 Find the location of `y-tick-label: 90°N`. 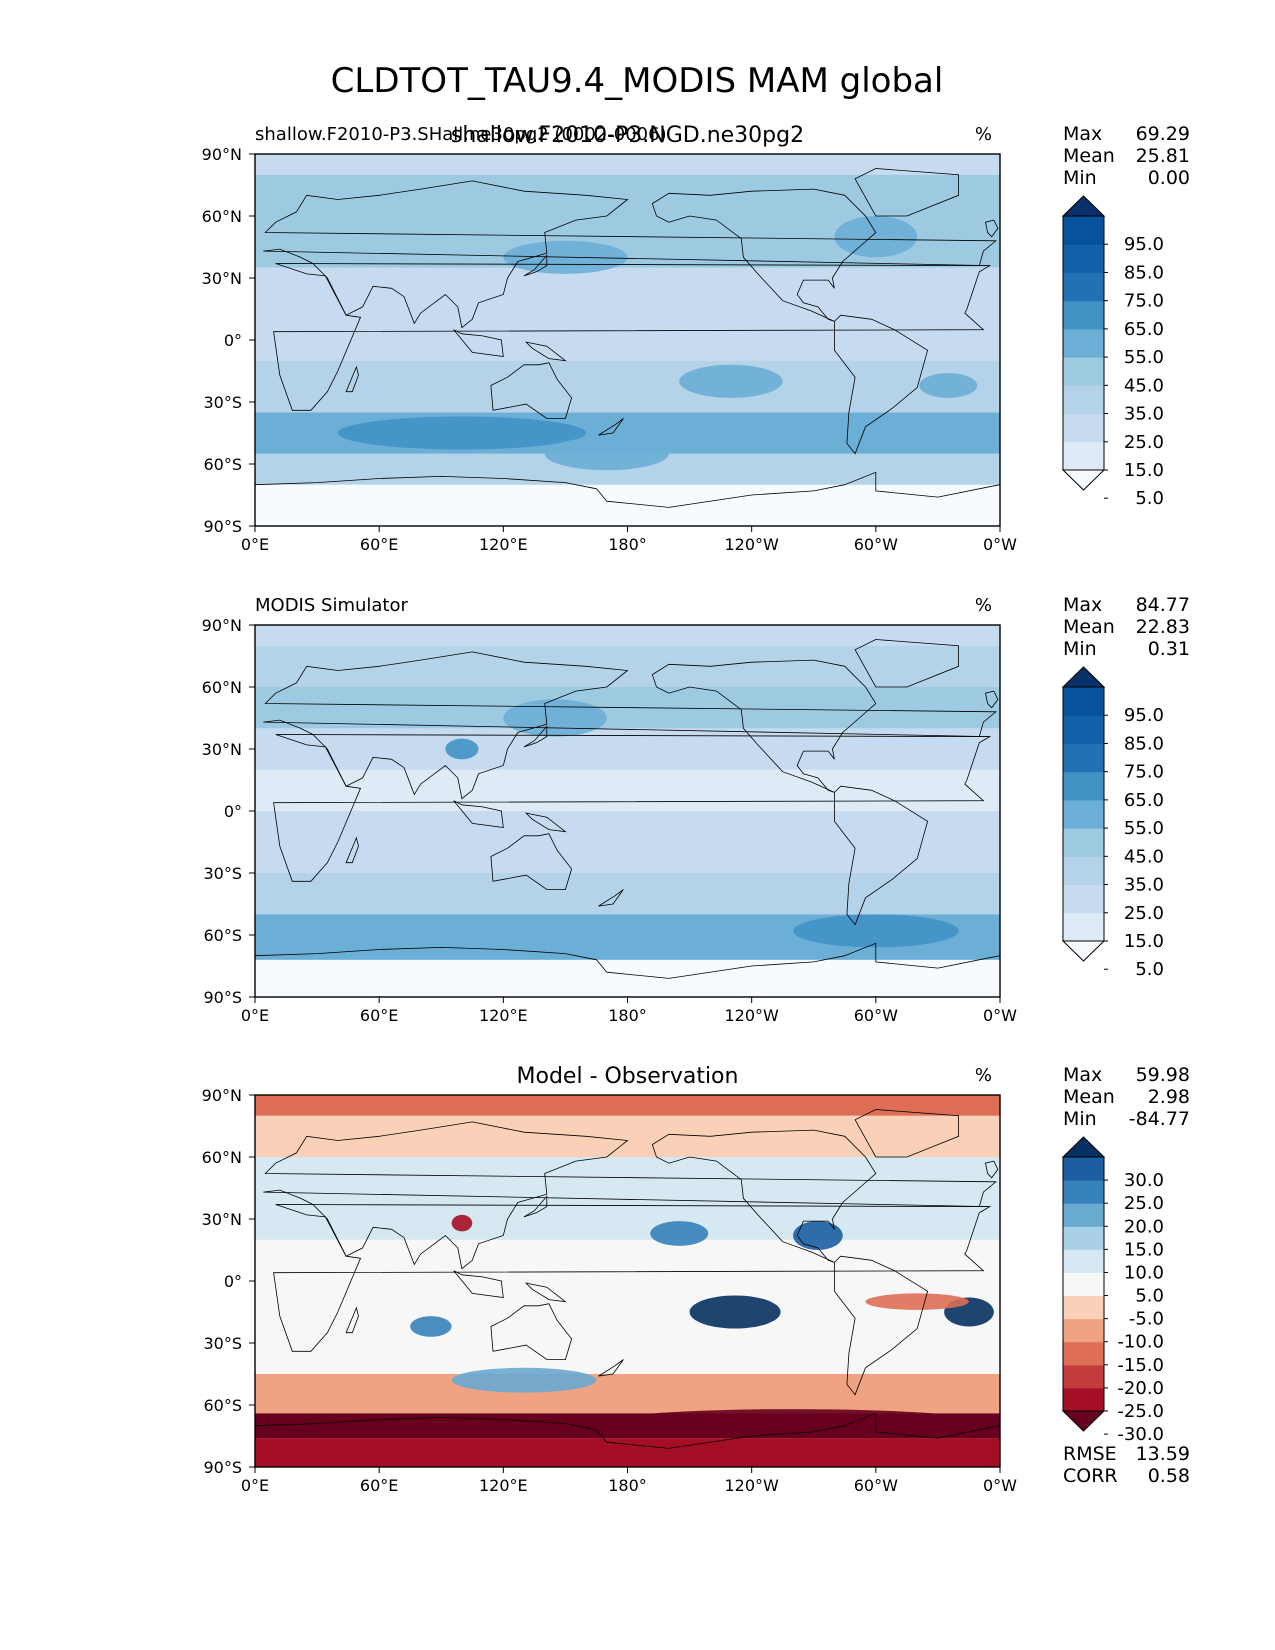

y-tick-label: 90°N is located at coordinates (222, 154).